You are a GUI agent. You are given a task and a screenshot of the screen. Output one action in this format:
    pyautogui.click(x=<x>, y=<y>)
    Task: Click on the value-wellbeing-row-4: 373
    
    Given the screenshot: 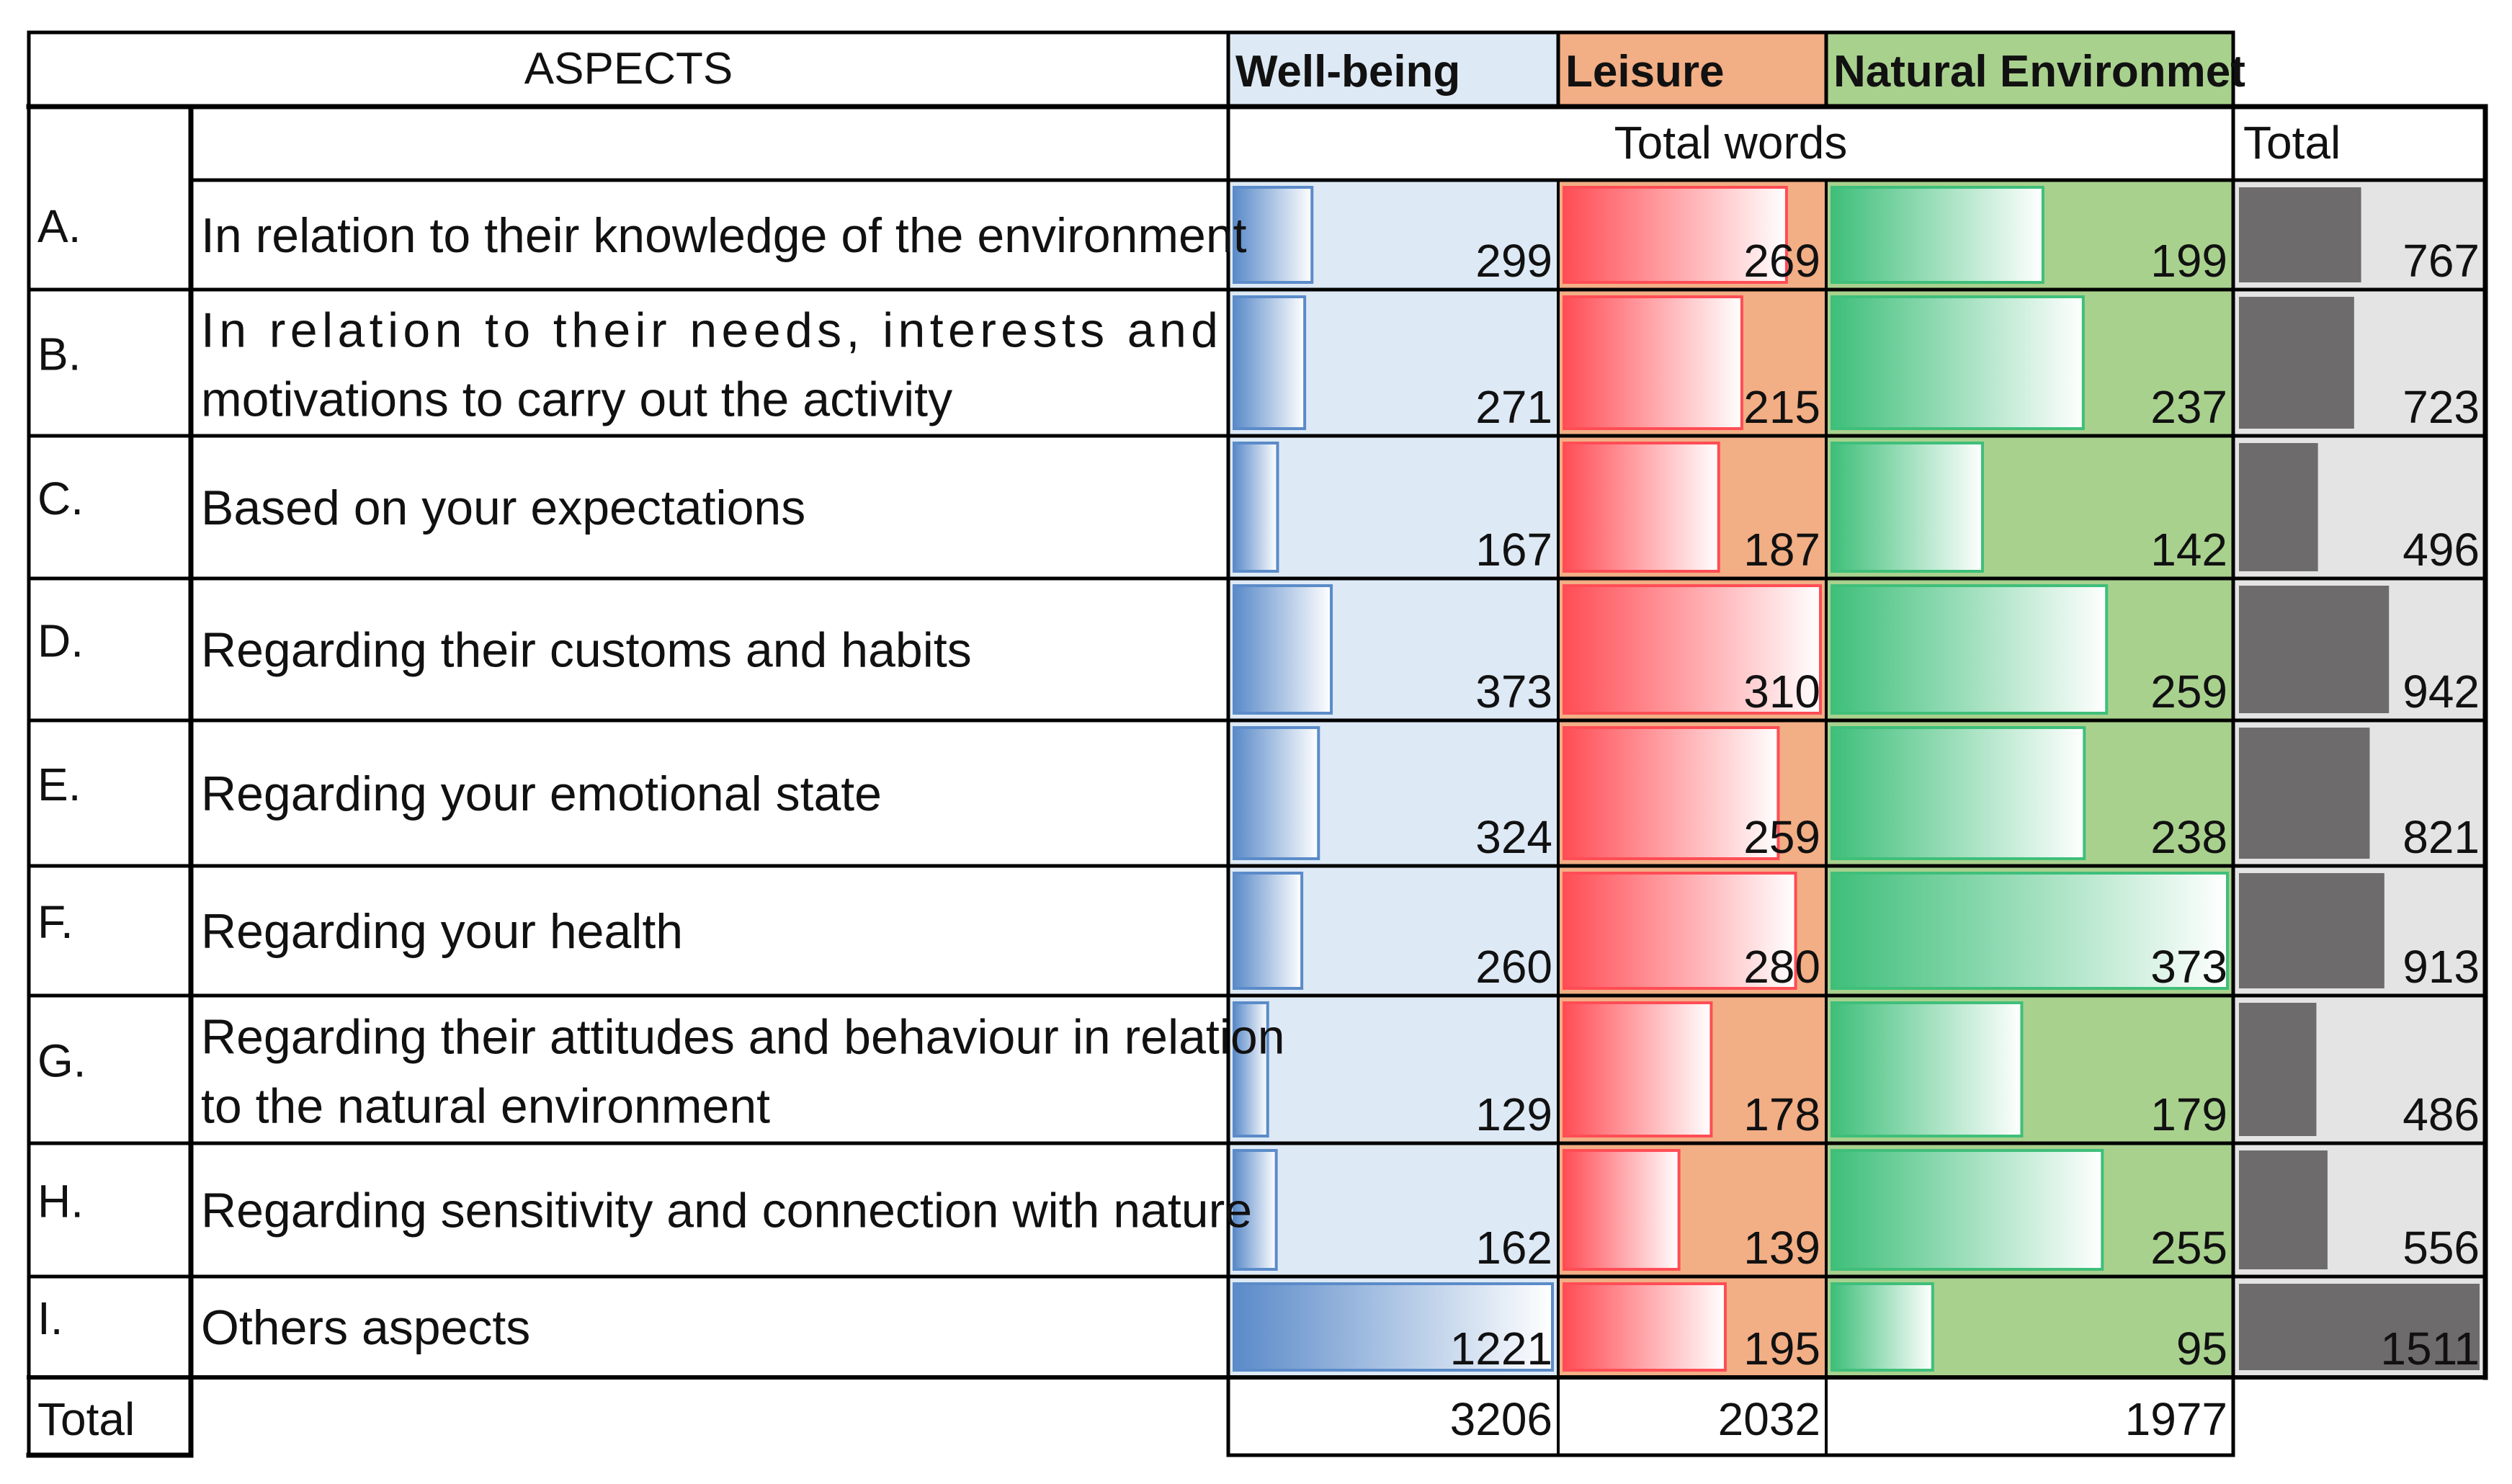 What is the action you would take?
    pyautogui.click(x=1513, y=692)
    